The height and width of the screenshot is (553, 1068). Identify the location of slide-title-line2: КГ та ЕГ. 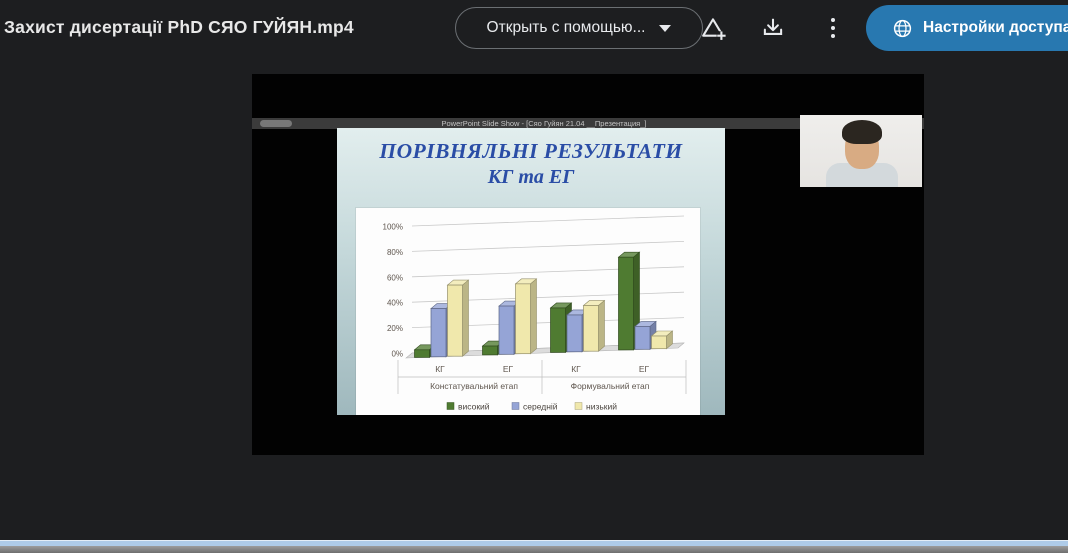
(531, 177).